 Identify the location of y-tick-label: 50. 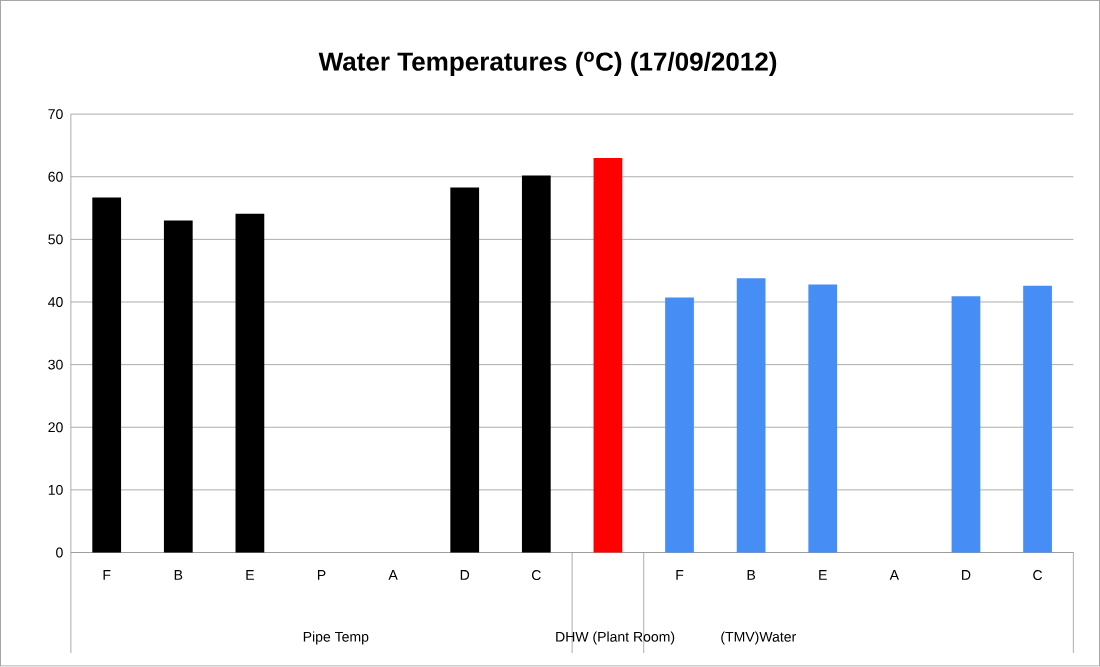
(55, 239).